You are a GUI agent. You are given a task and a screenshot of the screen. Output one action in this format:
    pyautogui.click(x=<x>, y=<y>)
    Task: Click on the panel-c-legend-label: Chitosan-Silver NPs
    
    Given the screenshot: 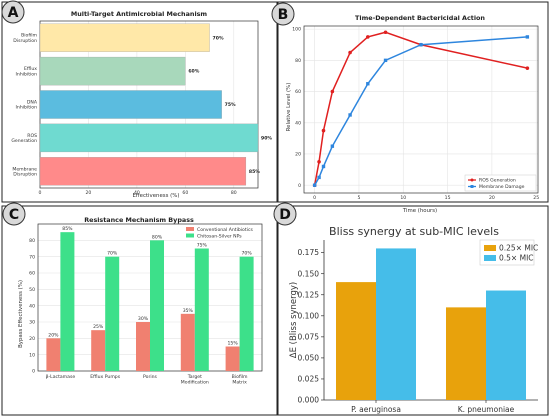 What is the action you would take?
    pyautogui.click(x=219, y=236)
    